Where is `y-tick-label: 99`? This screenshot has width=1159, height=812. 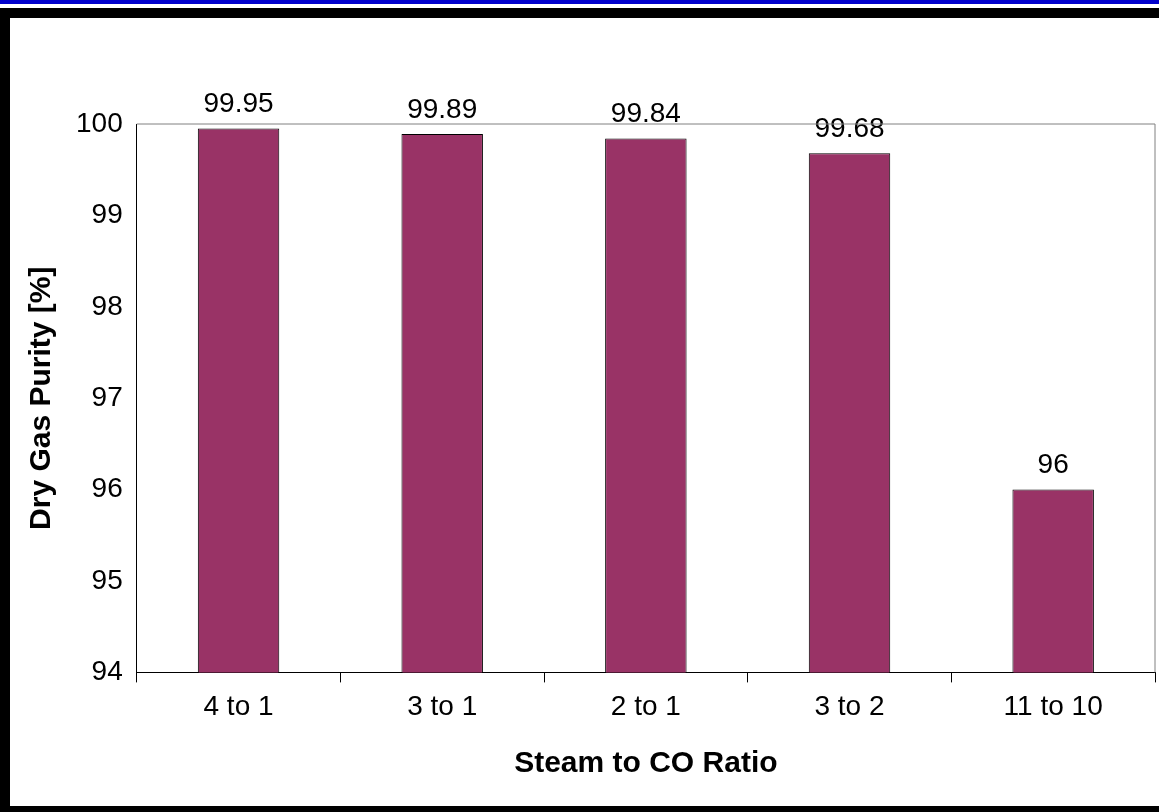
y-tick-label: 99 is located at coordinates (107, 214).